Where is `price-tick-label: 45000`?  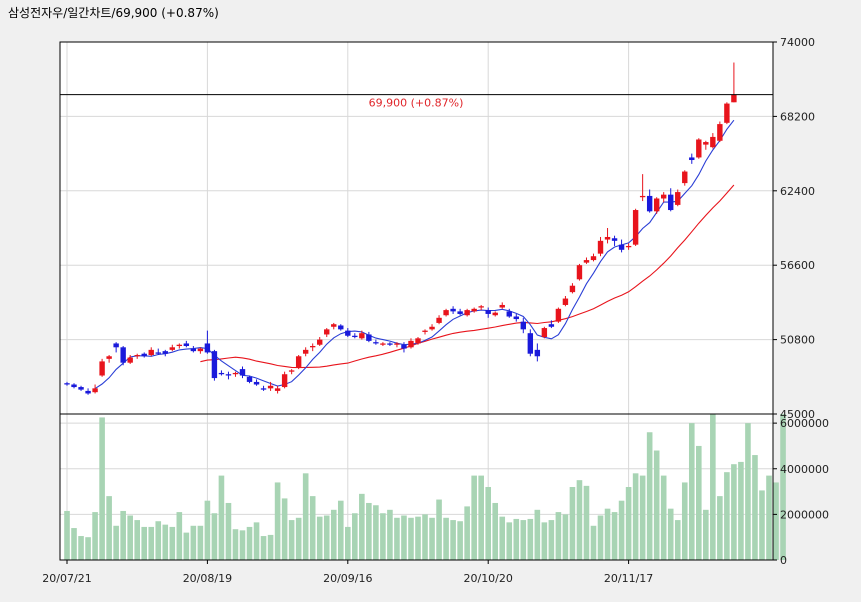
price-tick-label: 45000 is located at coordinates (797, 414).